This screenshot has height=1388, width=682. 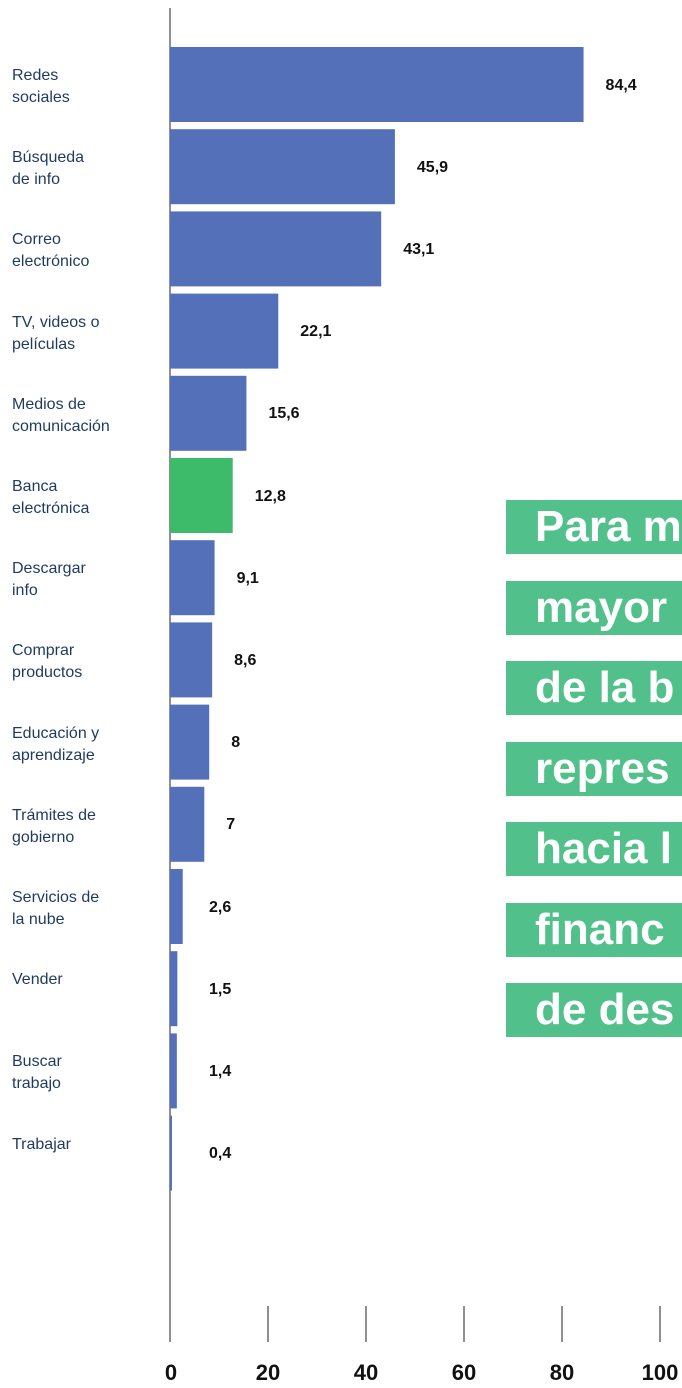 I want to click on value-label: 0,4, so click(x=220, y=1154).